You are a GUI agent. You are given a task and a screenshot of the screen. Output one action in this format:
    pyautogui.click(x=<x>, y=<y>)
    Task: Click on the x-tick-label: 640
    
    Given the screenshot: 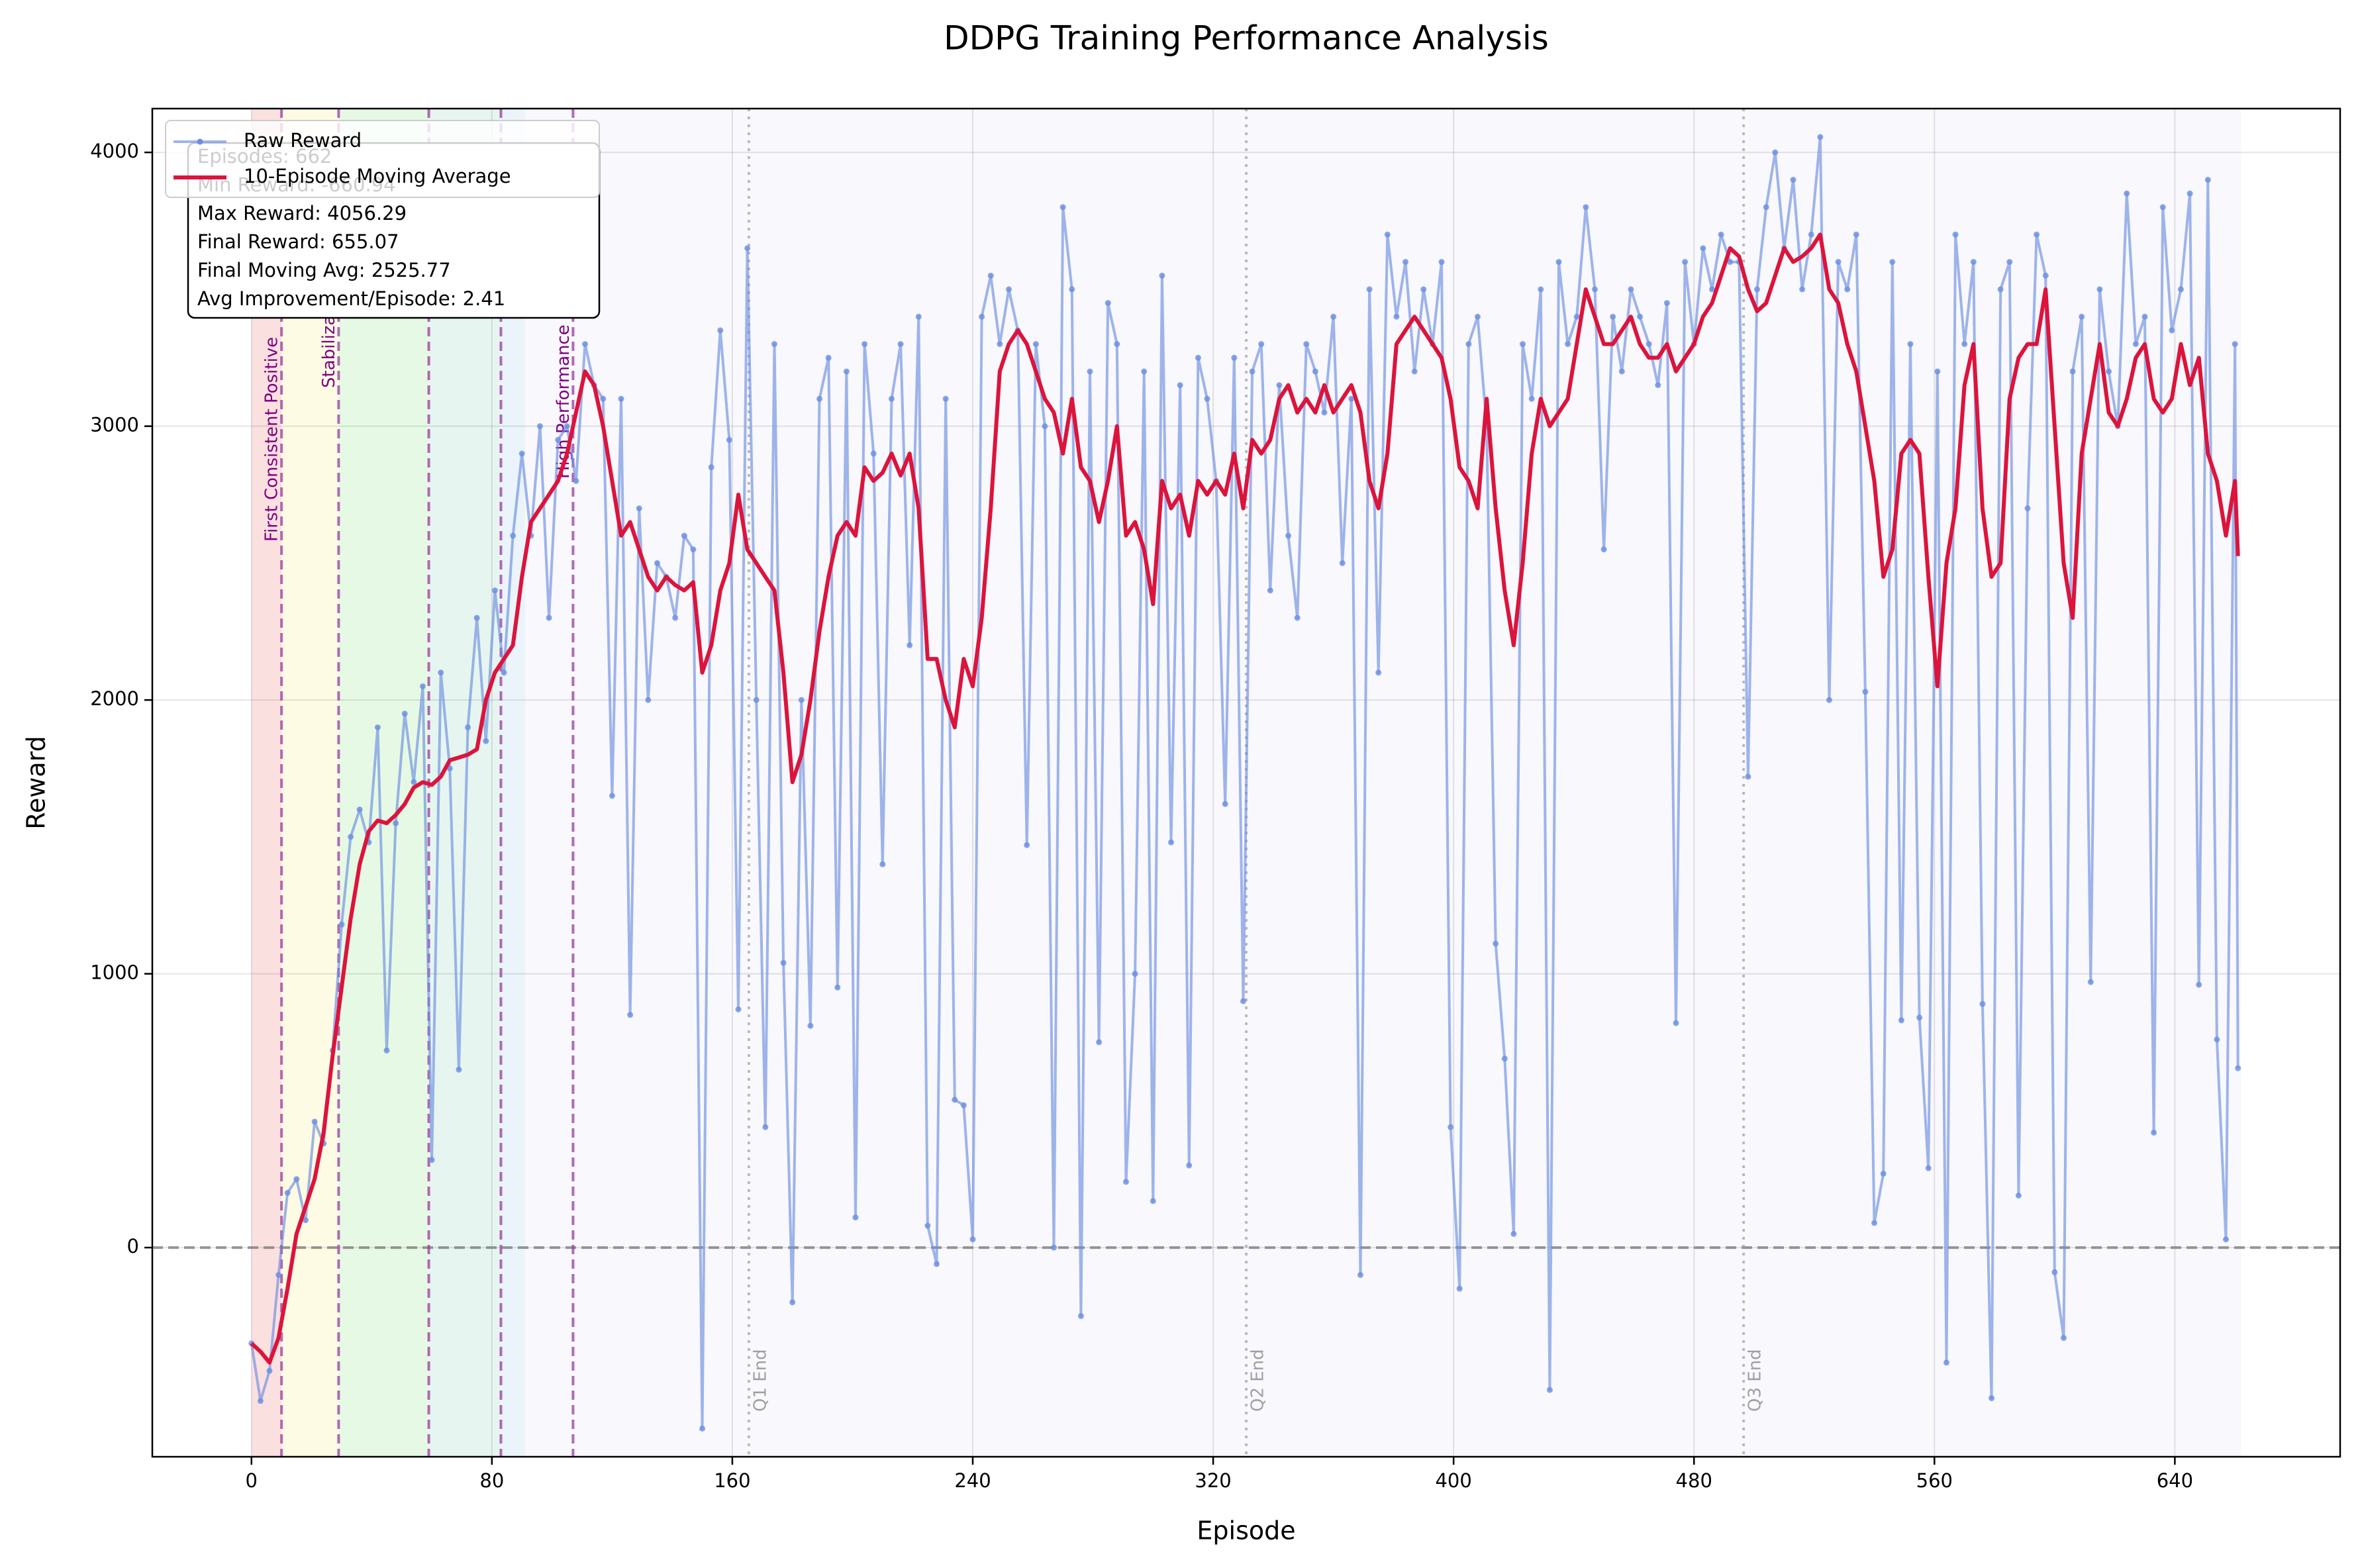 What is the action you would take?
    pyautogui.click(x=2175, y=1480)
    